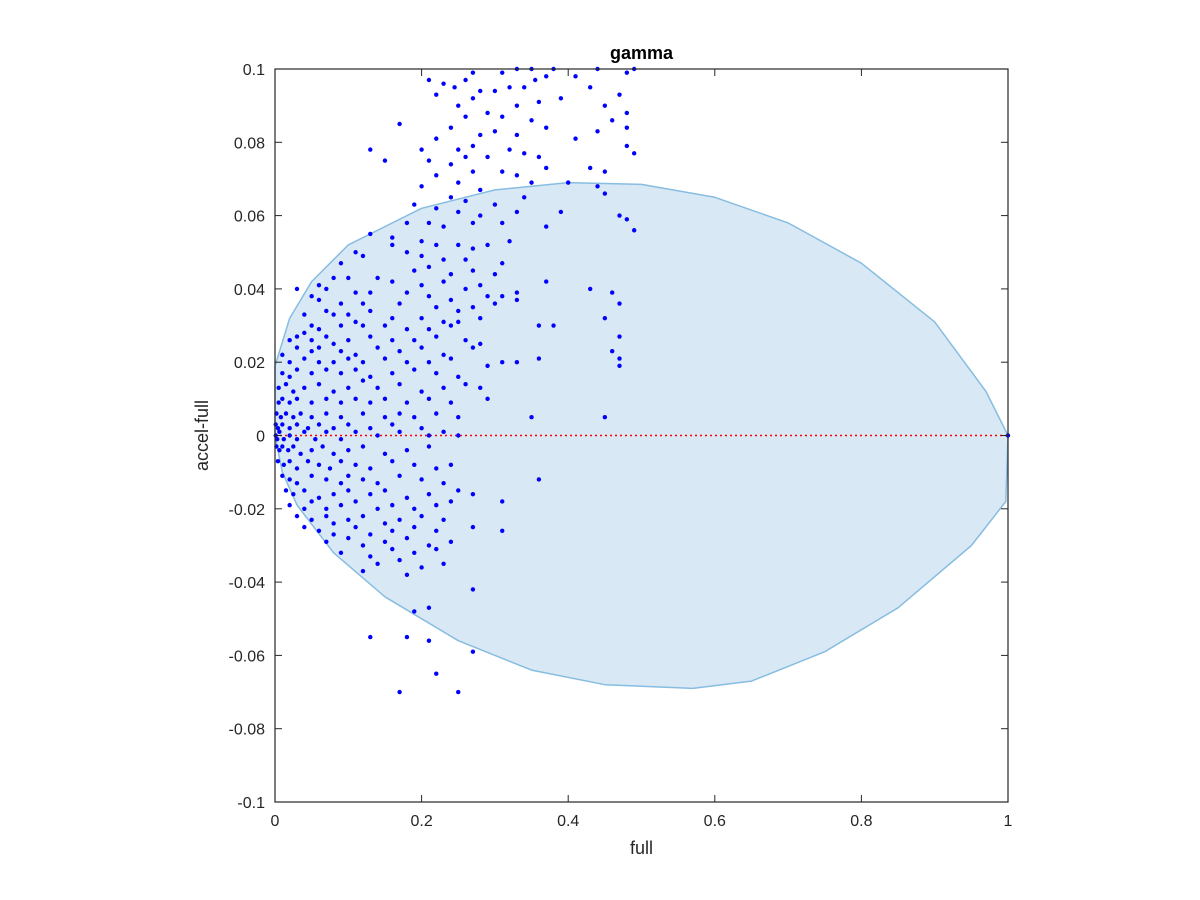 This screenshot has width=1200, height=900. Describe the element at coordinates (249, 217) in the screenshot. I see `y-tick-label: 0.06` at that location.